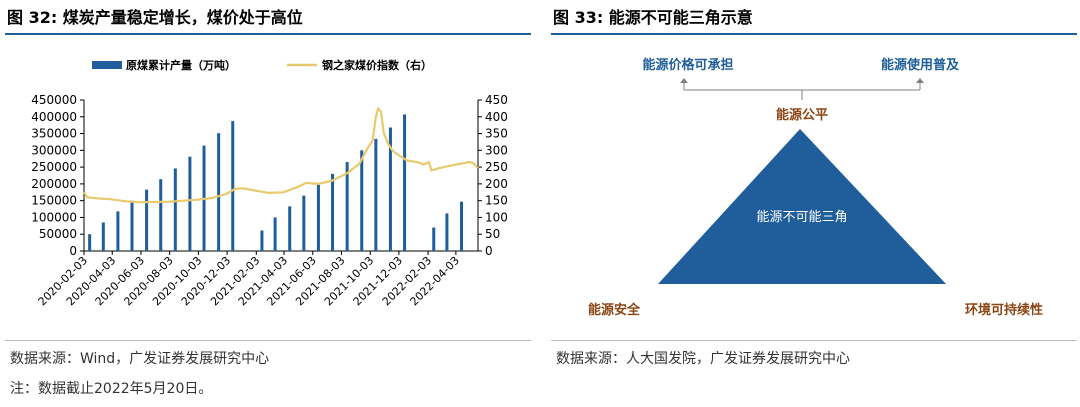 This screenshot has width=1080, height=407. Describe the element at coordinates (802, 115) in the screenshot. I see `label-energy-equity: 能源公平` at that location.